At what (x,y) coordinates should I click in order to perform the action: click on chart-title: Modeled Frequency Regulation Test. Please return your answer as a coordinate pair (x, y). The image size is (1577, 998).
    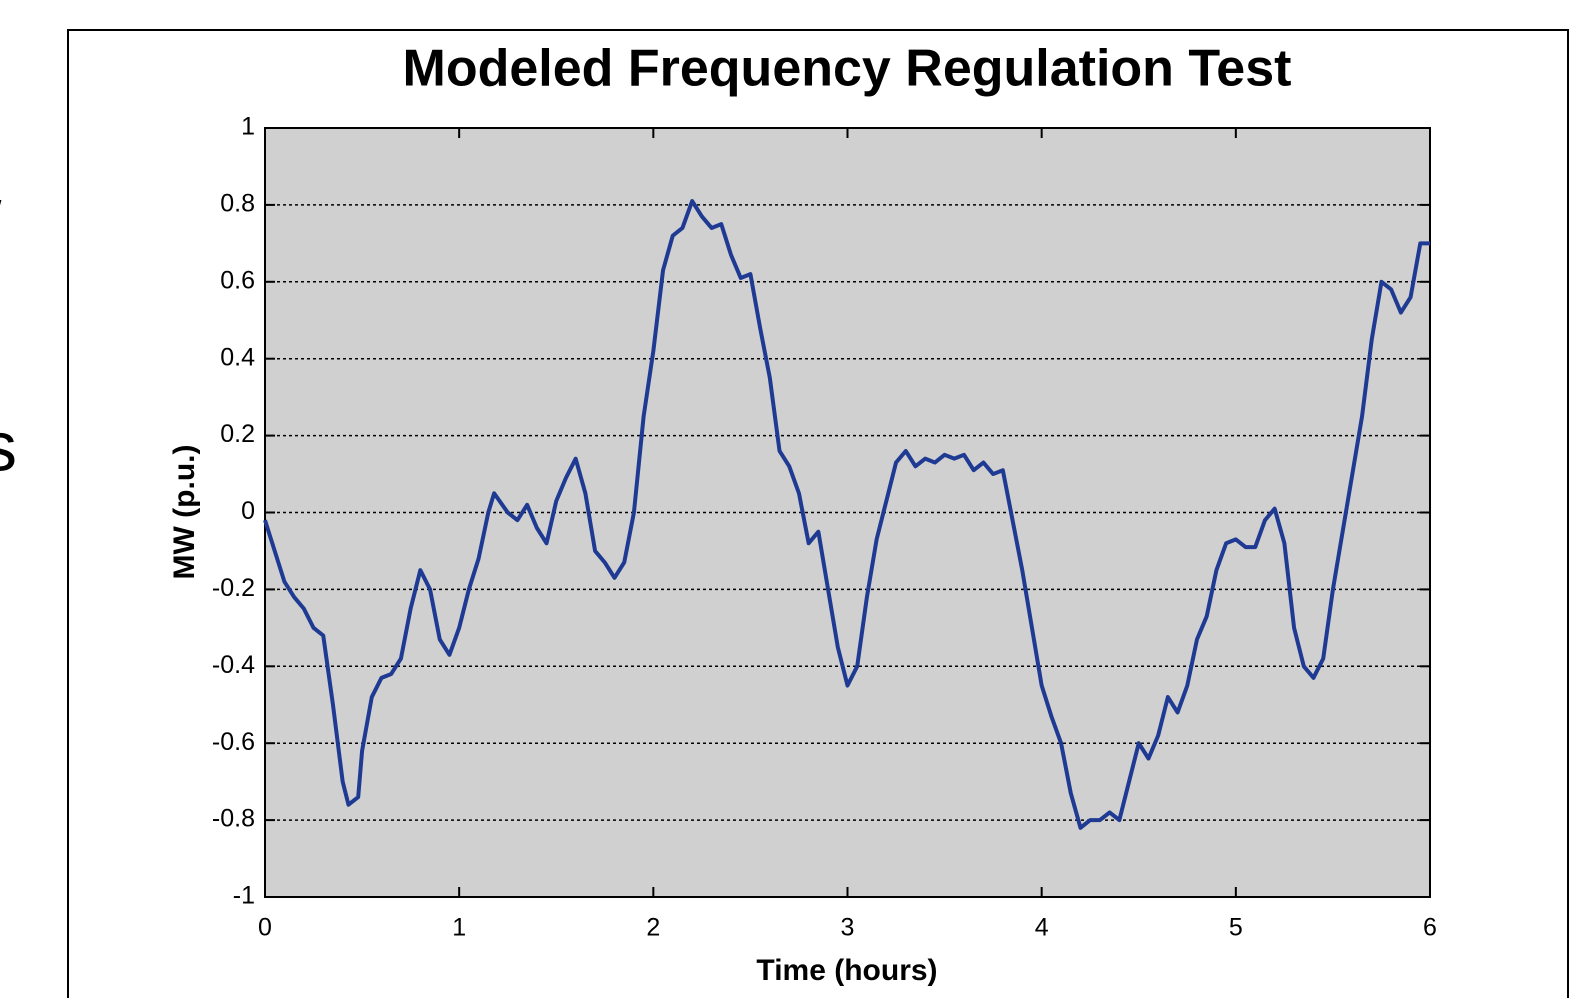
    Looking at the image, I should click on (847, 69).